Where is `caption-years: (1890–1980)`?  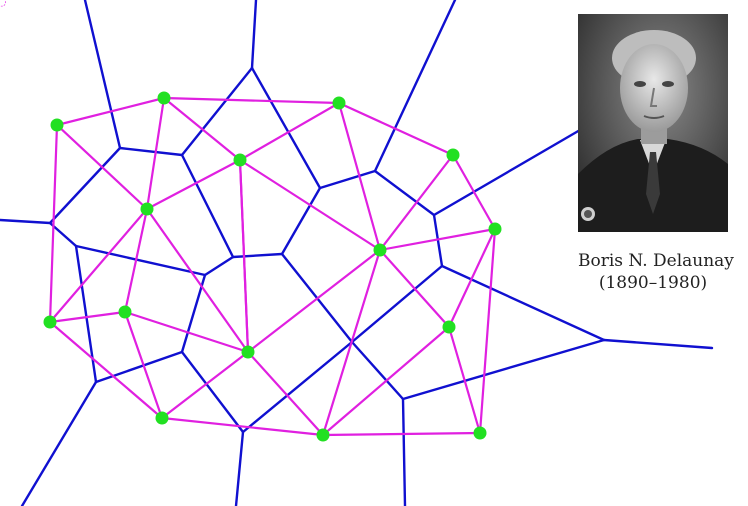
caption-years: (1890–1980) is located at coordinates (653, 283).